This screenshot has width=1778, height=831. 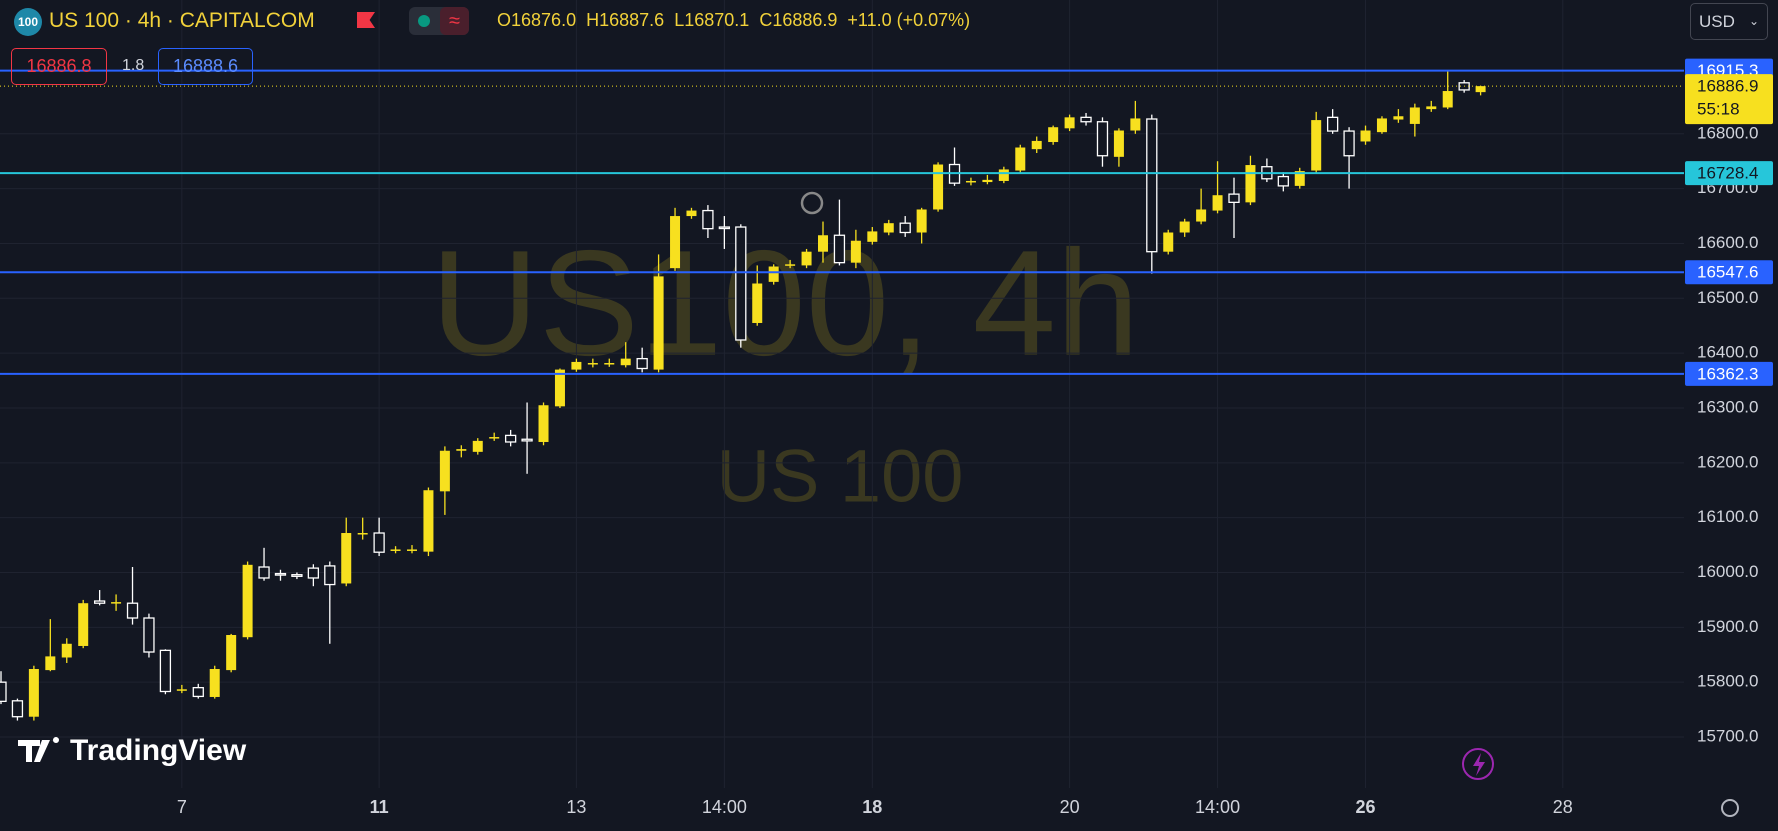 What do you see at coordinates (205, 66) in the screenshot?
I see `buy-button: 16888.6` at bounding box center [205, 66].